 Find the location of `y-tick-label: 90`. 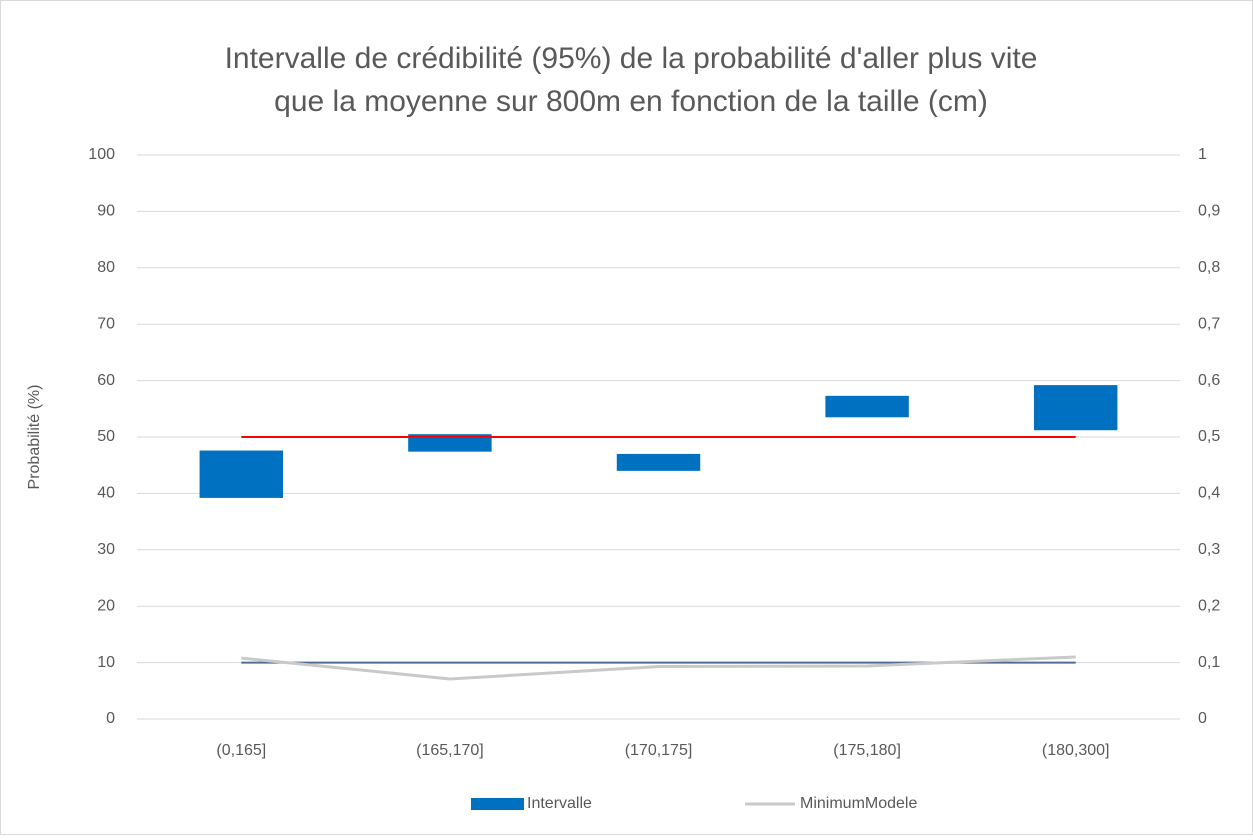

y-tick-label: 90 is located at coordinates (106, 211).